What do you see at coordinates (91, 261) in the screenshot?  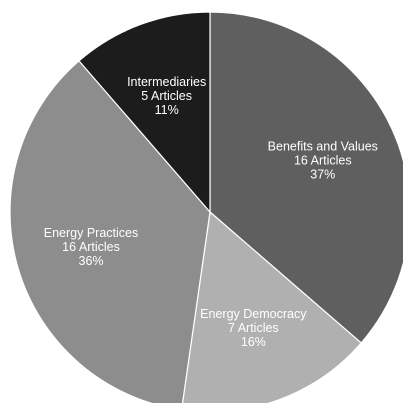 I see `slice-percent-energy-practices: 36%` at bounding box center [91, 261].